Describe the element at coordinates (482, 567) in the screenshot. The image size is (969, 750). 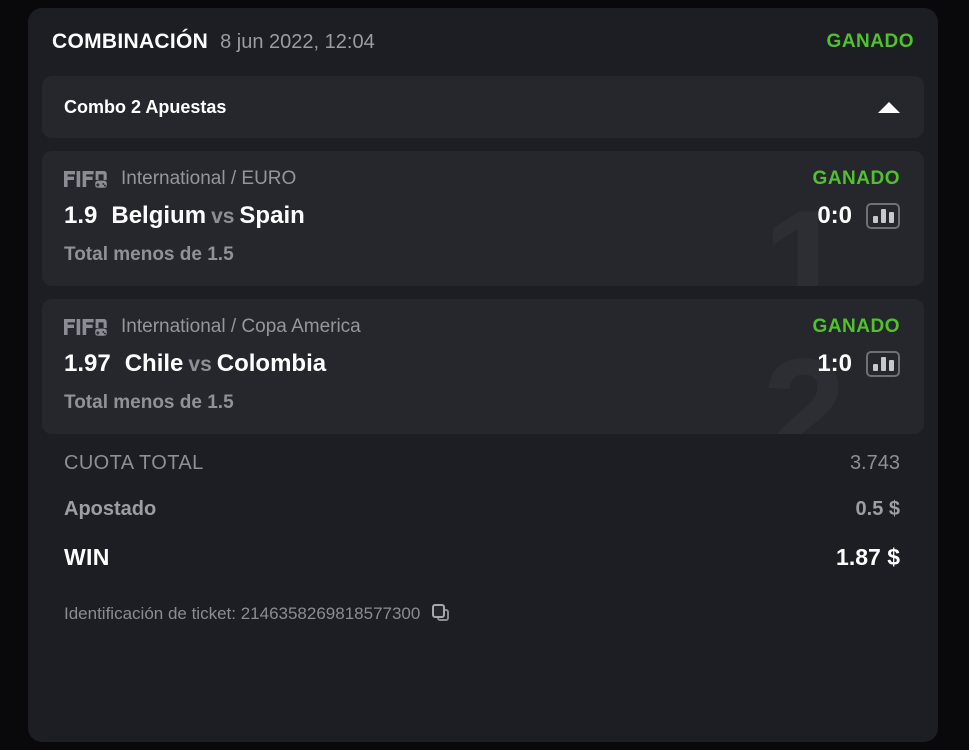
I see `win-row: WIN 1.87 $` at that location.